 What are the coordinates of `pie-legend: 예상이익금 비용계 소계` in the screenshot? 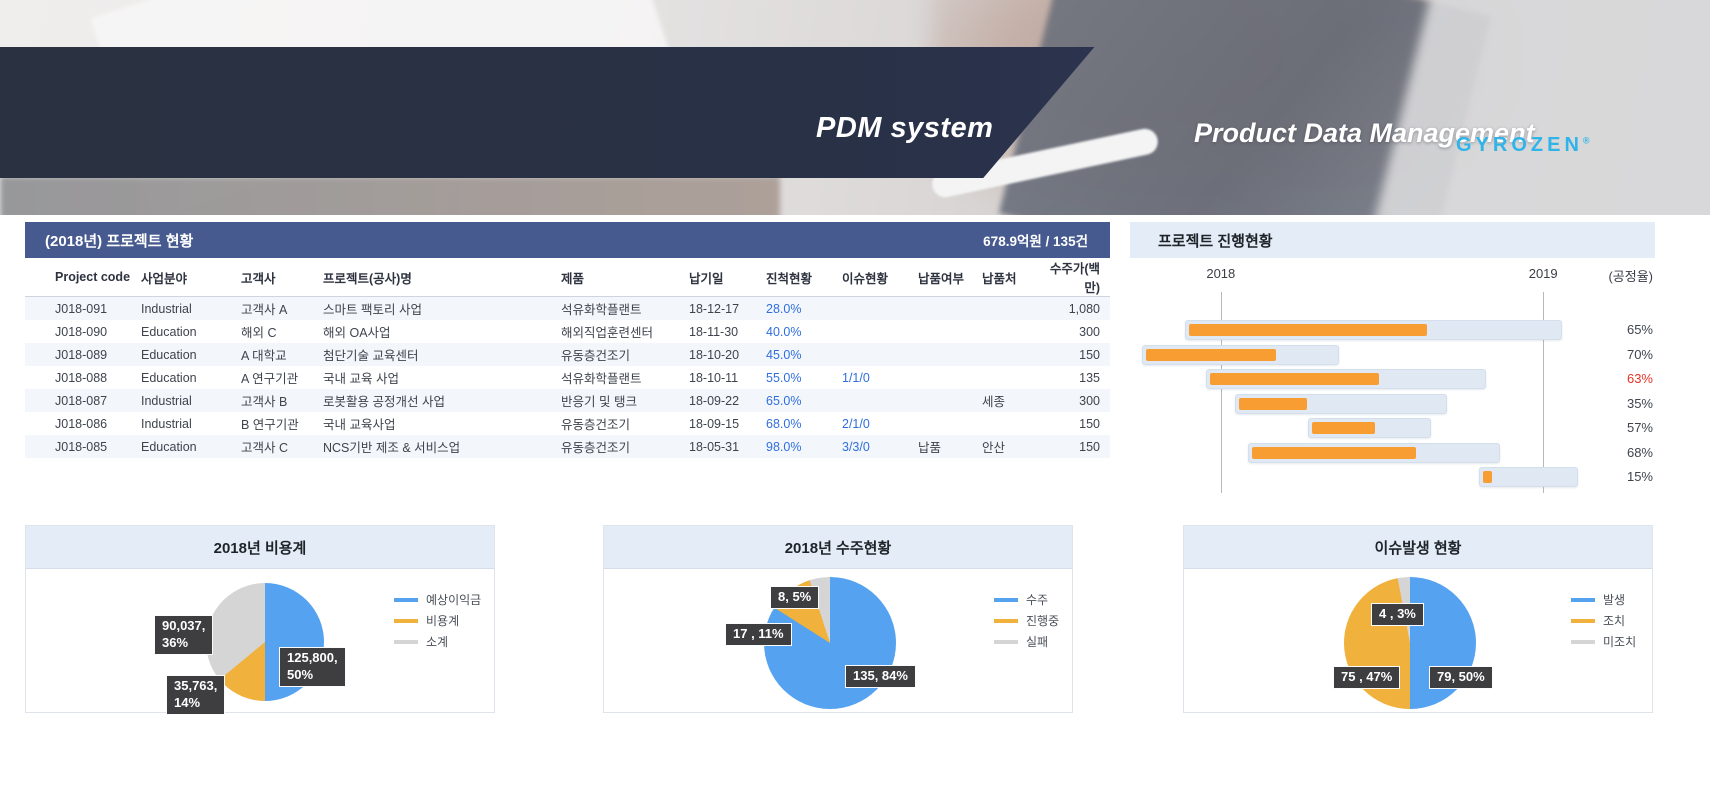 It's located at (437, 622).